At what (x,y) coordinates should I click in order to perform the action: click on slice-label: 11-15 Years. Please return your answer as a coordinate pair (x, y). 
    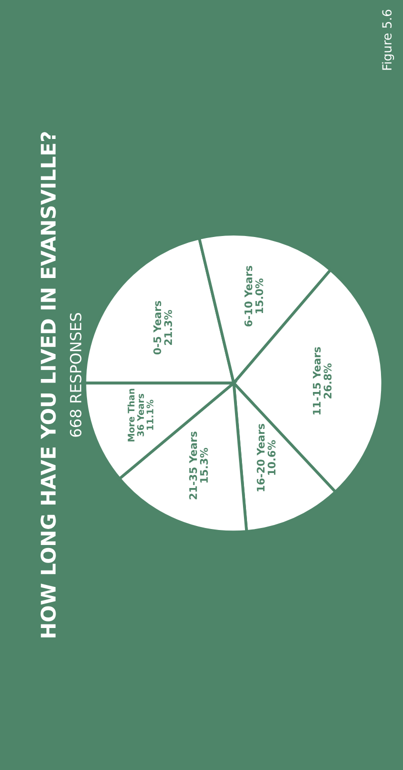
    Looking at the image, I should click on (316, 380).